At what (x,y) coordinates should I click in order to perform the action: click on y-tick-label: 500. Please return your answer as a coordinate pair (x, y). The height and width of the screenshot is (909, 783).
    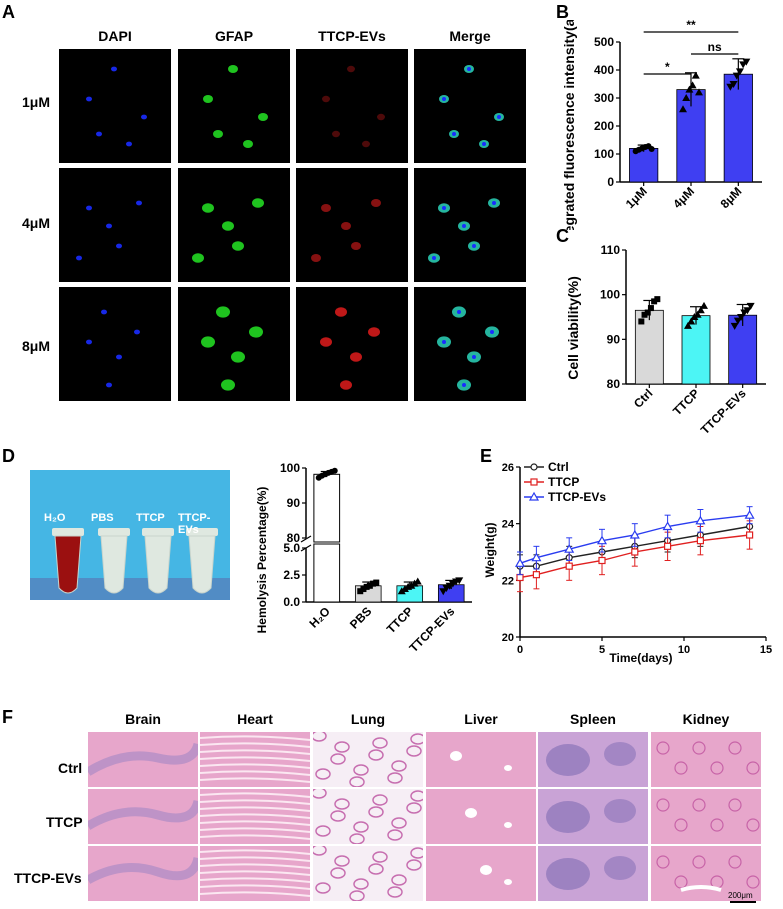
    Looking at the image, I should click on (604, 42).